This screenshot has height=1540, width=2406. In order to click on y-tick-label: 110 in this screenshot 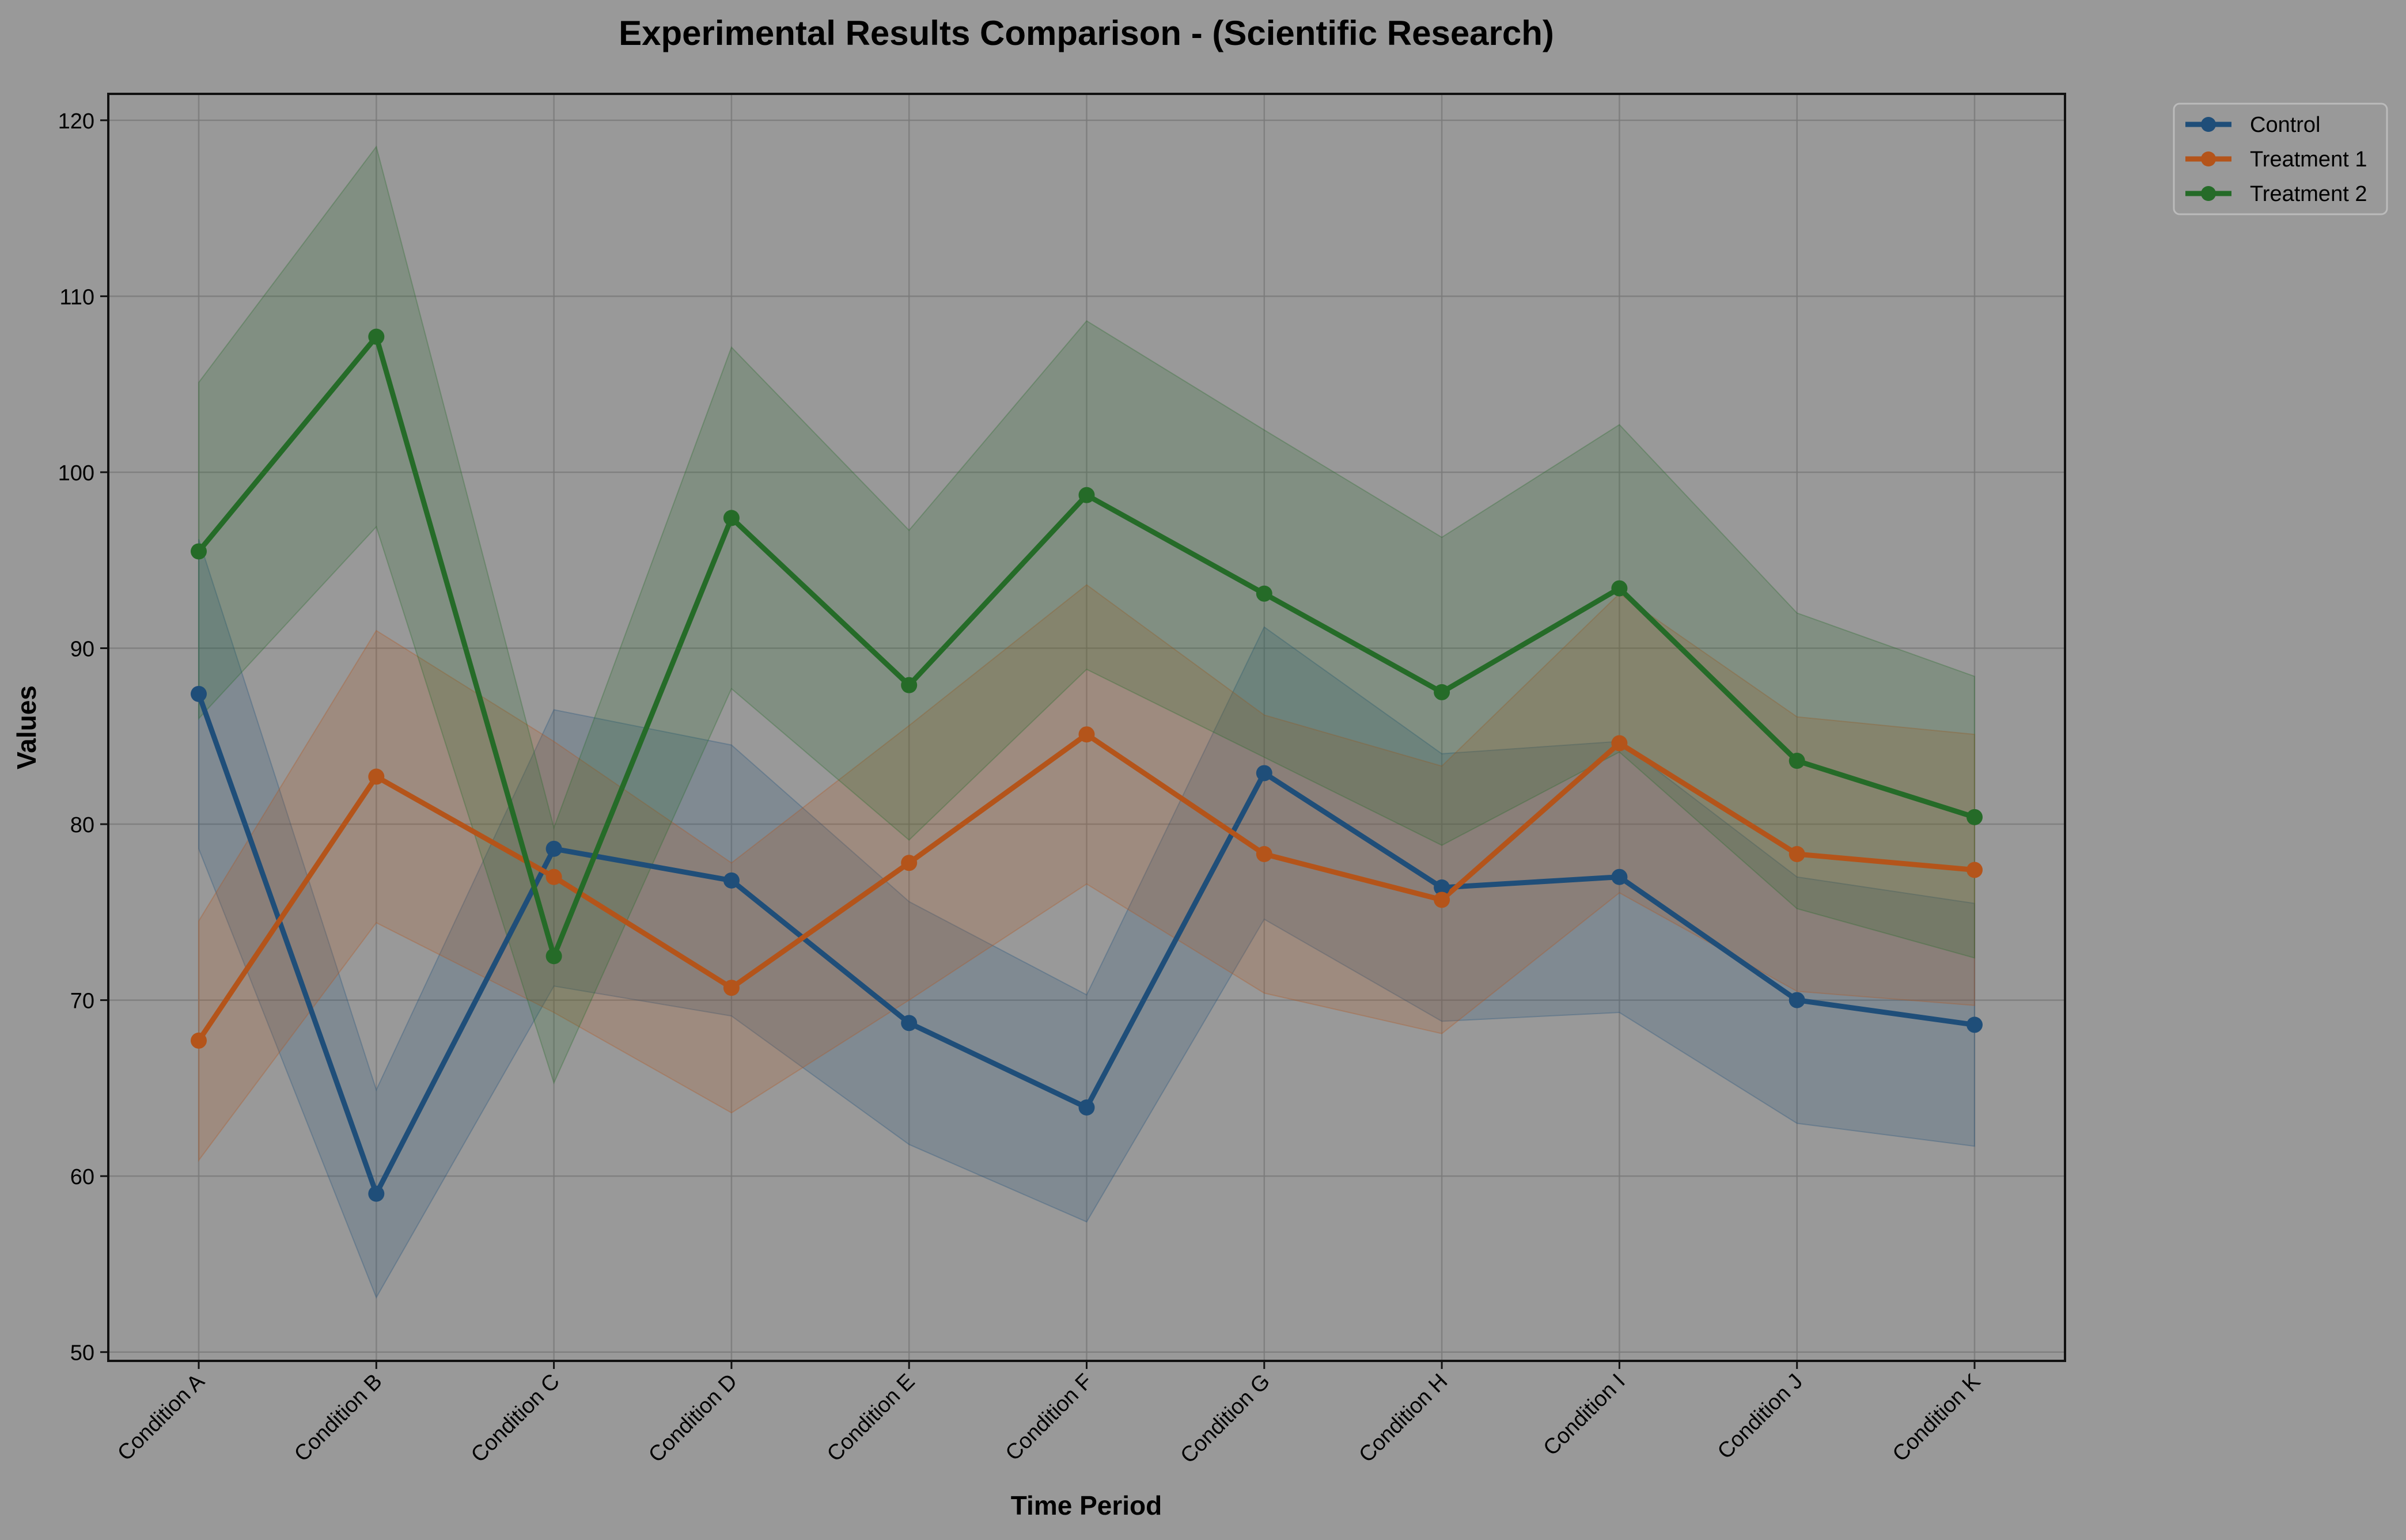, I will do `click(76, 297)`.